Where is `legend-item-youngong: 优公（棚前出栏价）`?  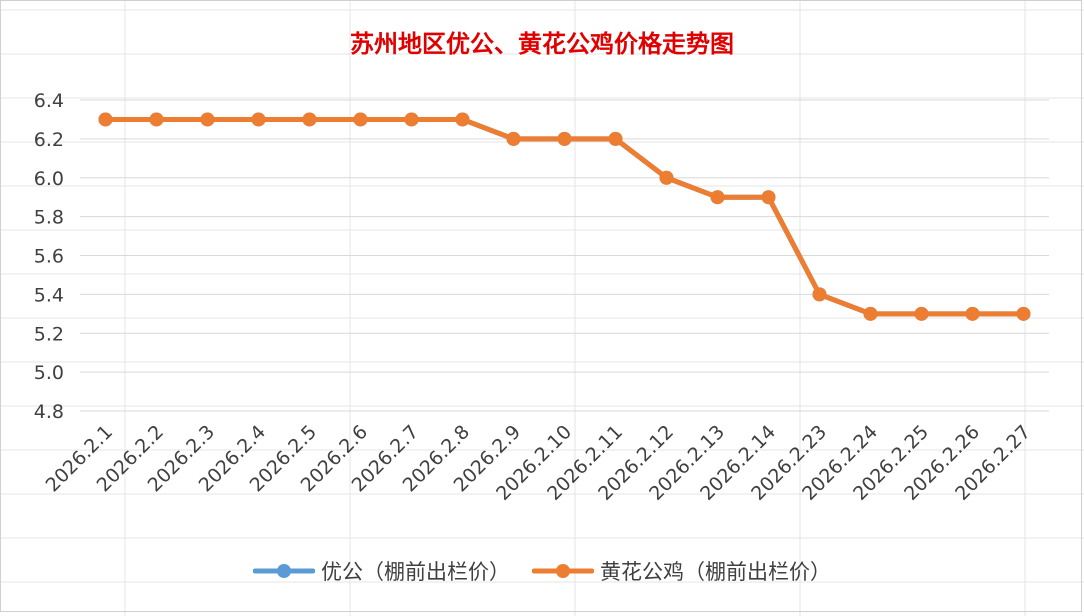
legend-item-youngong: 优公（棚前出栏价） is located at coordinates (381, 571).